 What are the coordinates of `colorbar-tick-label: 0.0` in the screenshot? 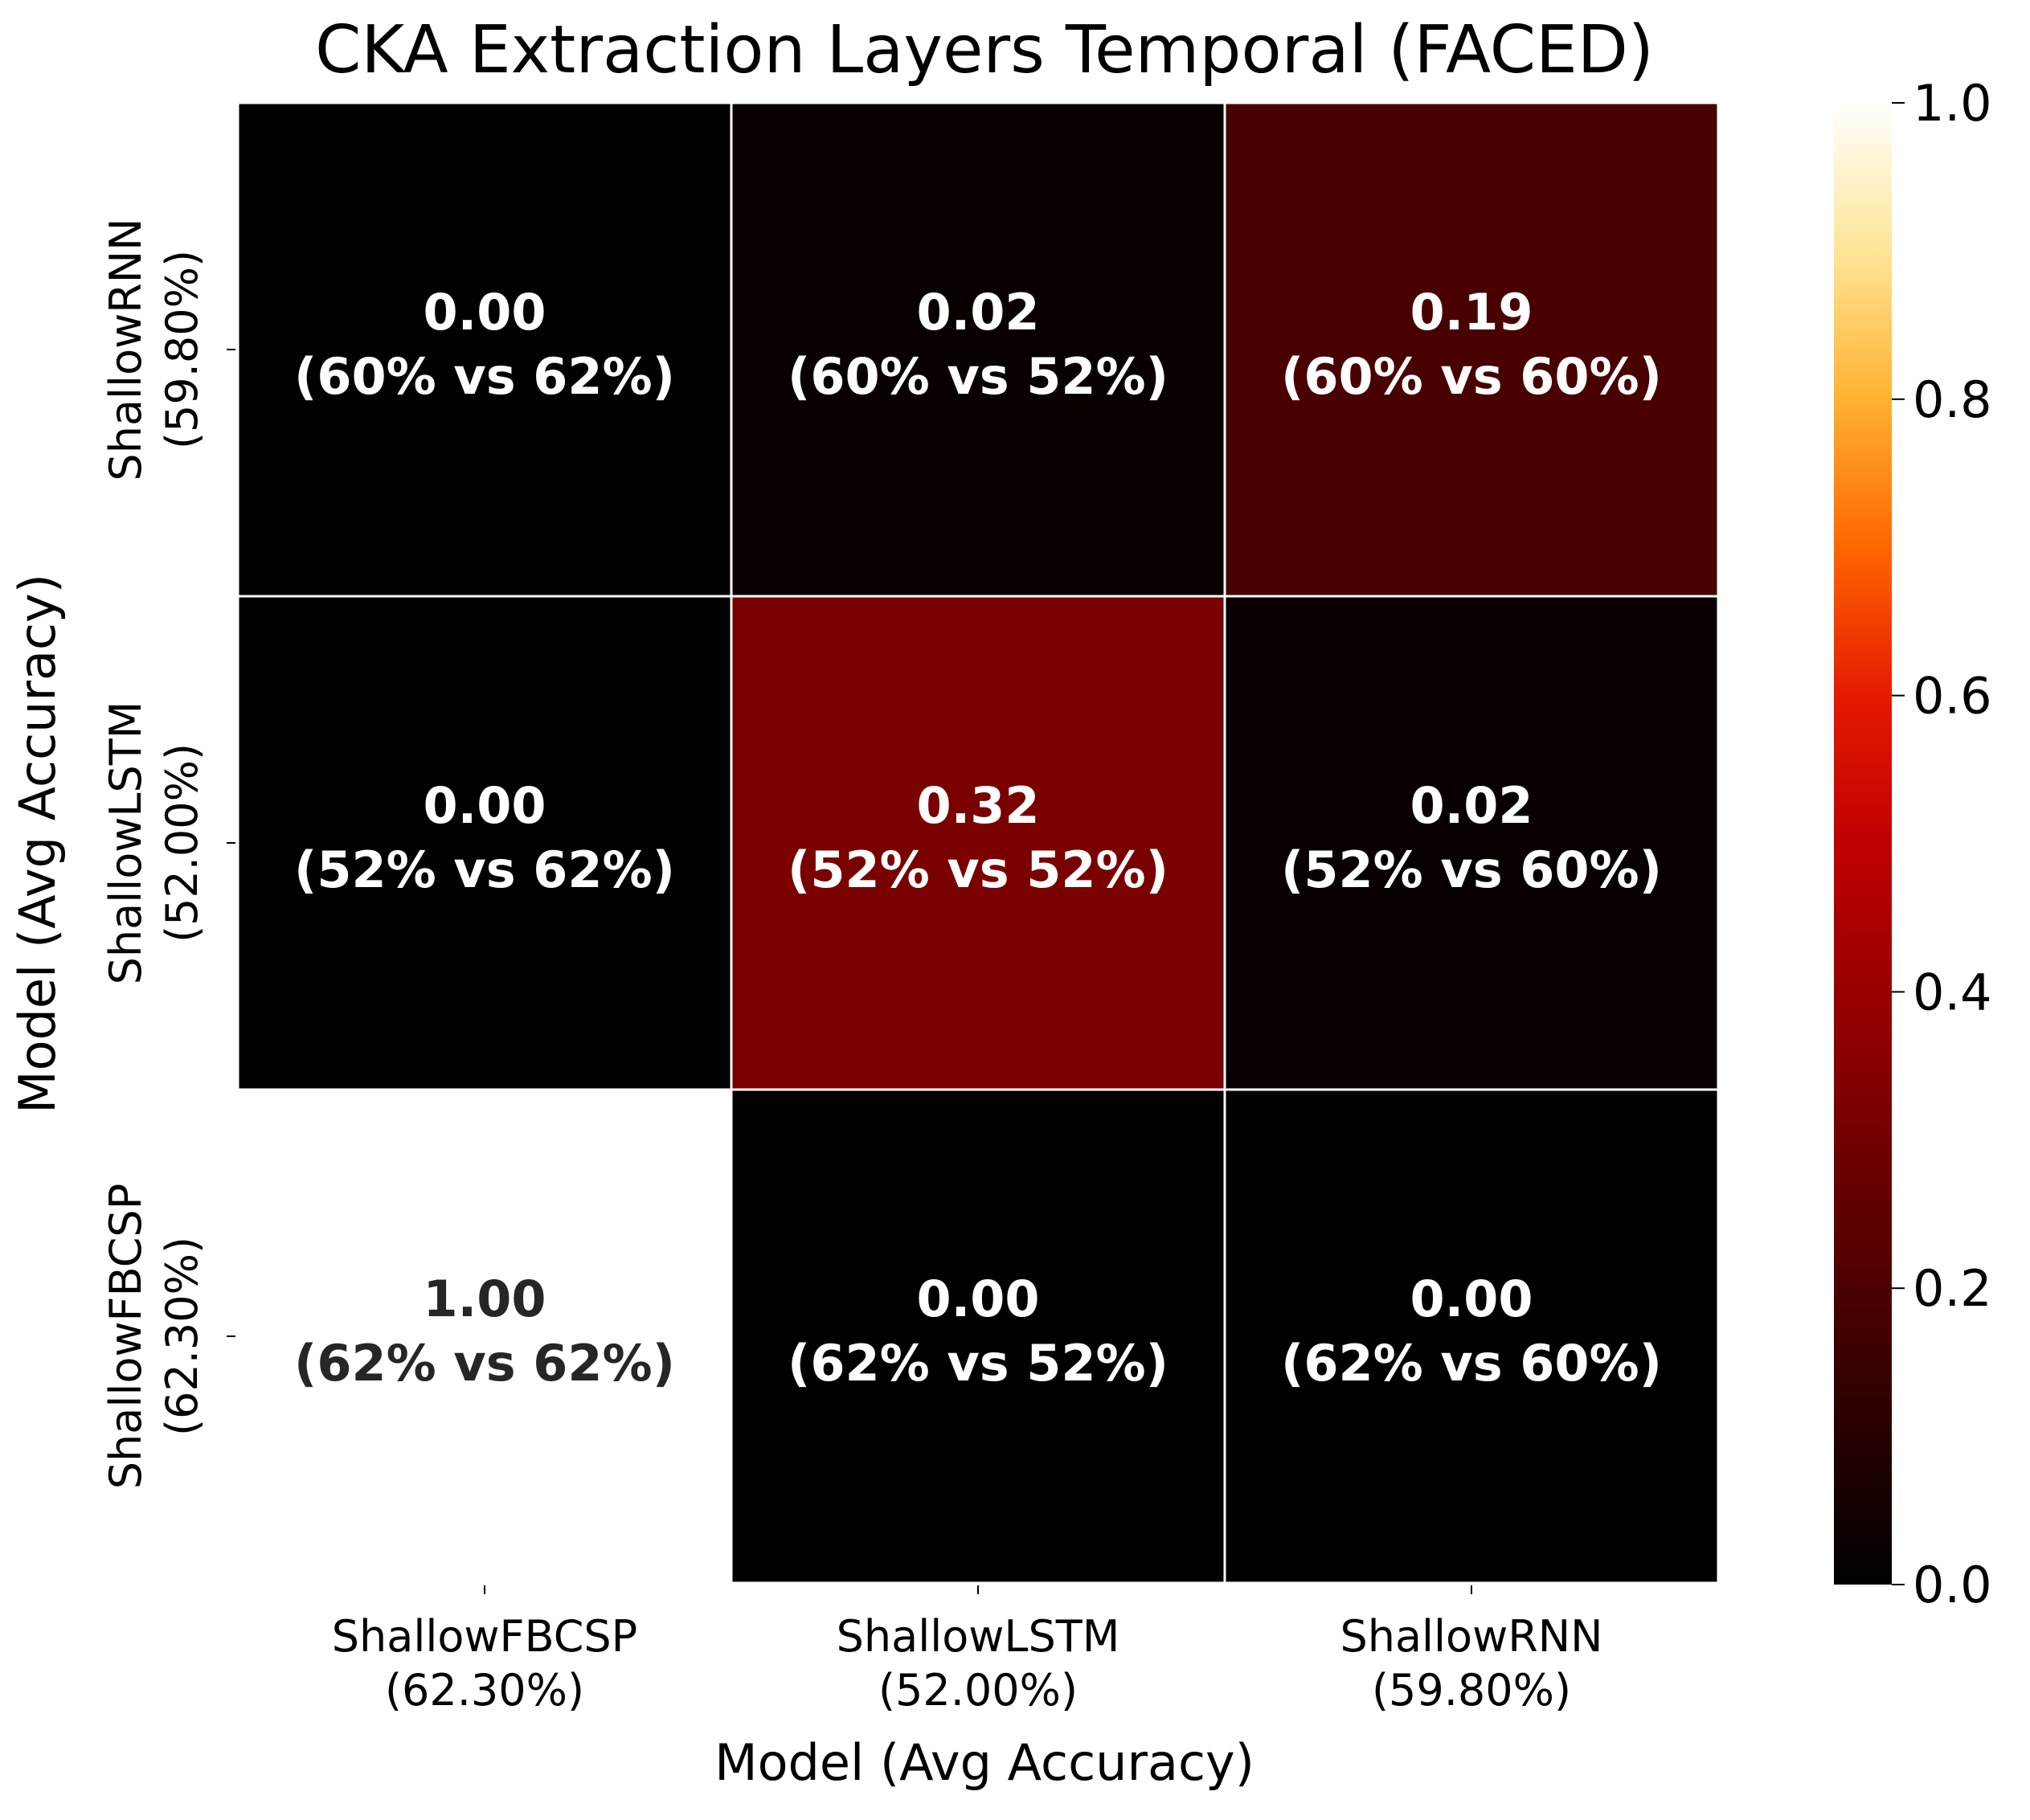 It's located at (1952, 1585).